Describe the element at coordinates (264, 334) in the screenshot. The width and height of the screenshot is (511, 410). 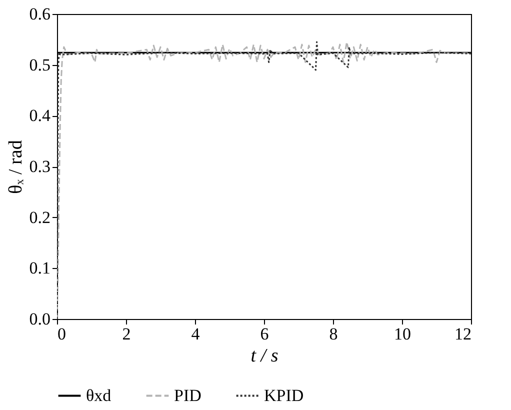
I see `x-tick-label: 6` at that location.